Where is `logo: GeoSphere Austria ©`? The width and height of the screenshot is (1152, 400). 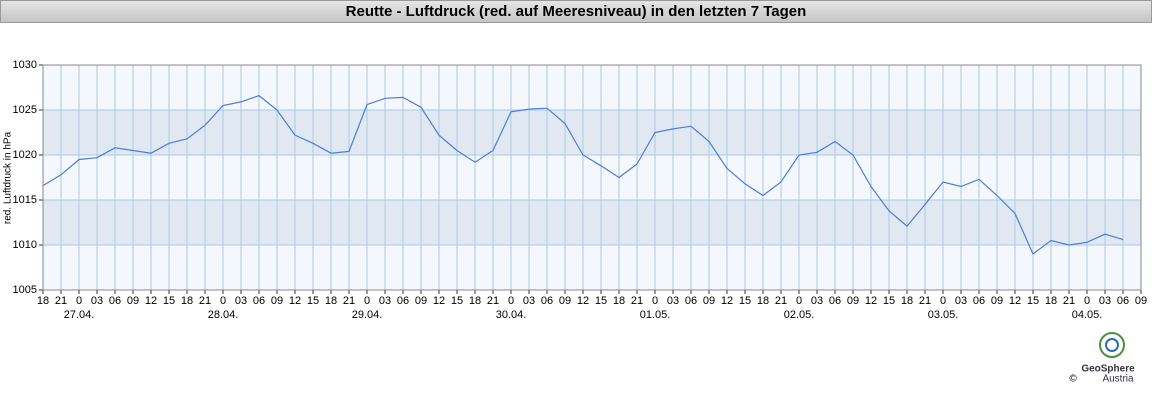
logo: GeoSphere Austria © is located at coordinates (1102, 358).